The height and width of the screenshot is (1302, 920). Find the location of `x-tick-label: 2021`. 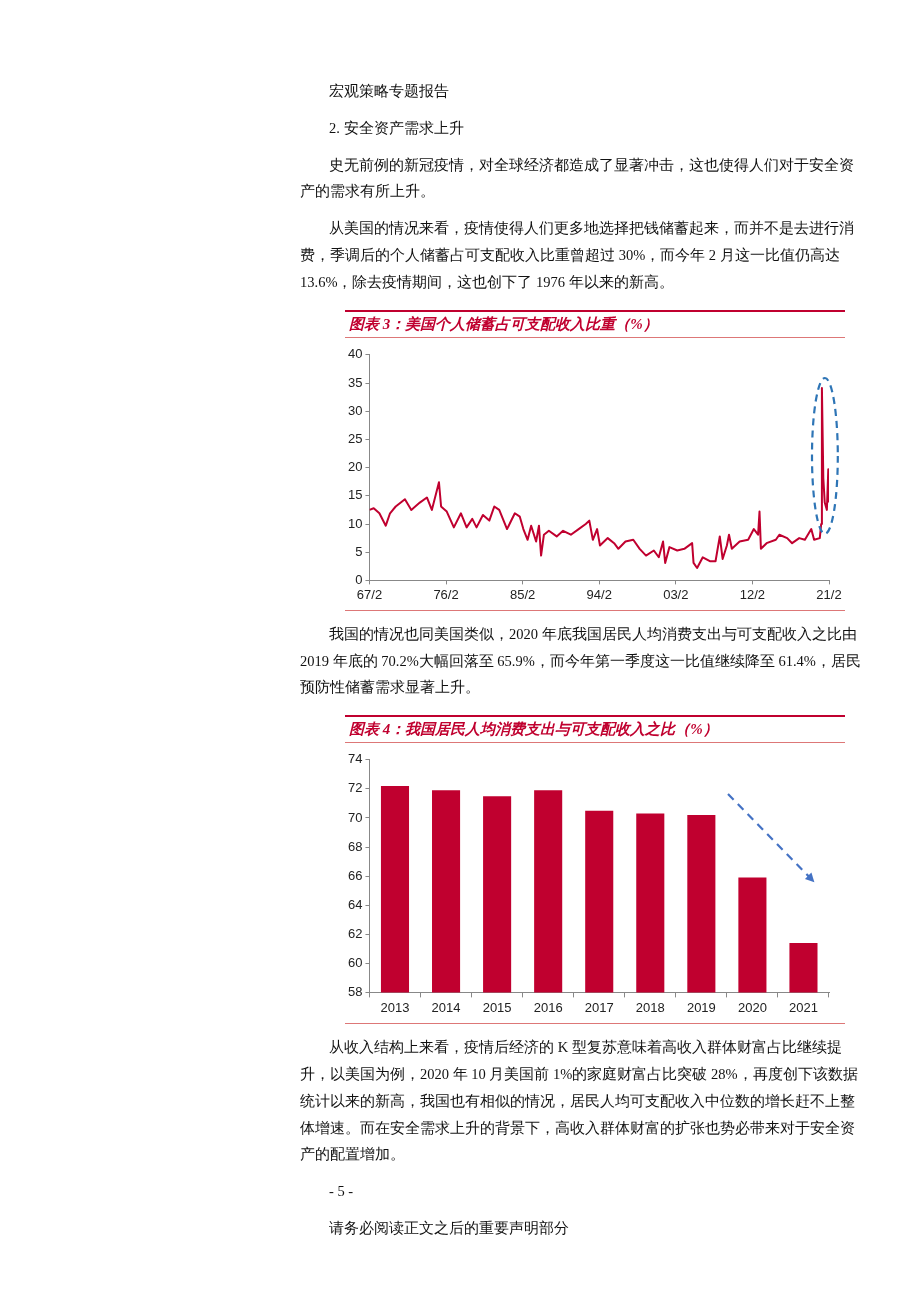

x-tick-label: 2021 is located at coordinates (803, 1007).